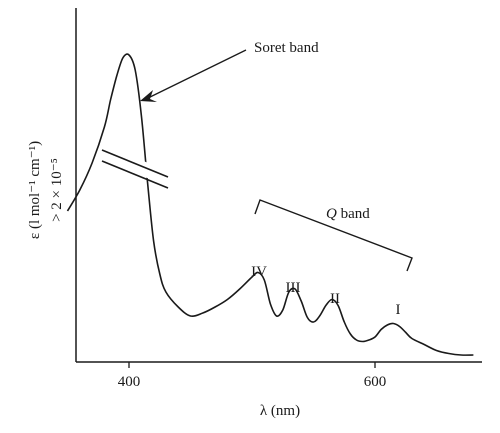 This screenshot has height=433, width=500. I want to click on axis-break-mark-lower, so click(135, 174).